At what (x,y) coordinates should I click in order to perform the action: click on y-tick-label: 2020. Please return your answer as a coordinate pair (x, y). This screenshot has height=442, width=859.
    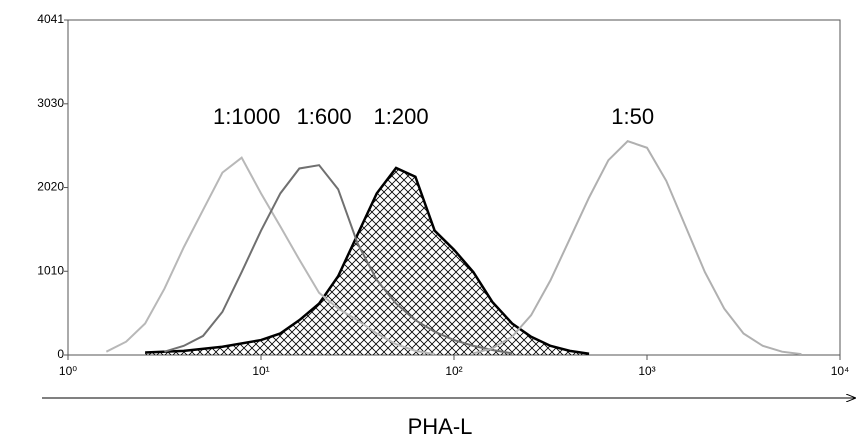
    Looking at the image, I should click on (50, 187).